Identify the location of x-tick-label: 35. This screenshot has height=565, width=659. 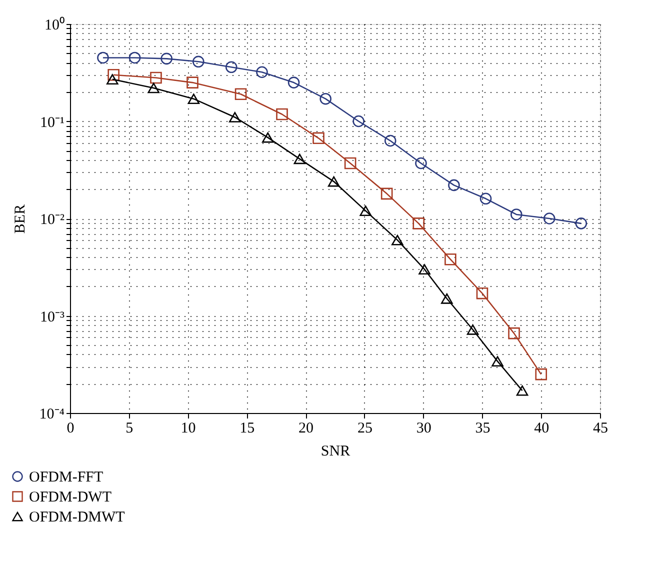
(482, 428).